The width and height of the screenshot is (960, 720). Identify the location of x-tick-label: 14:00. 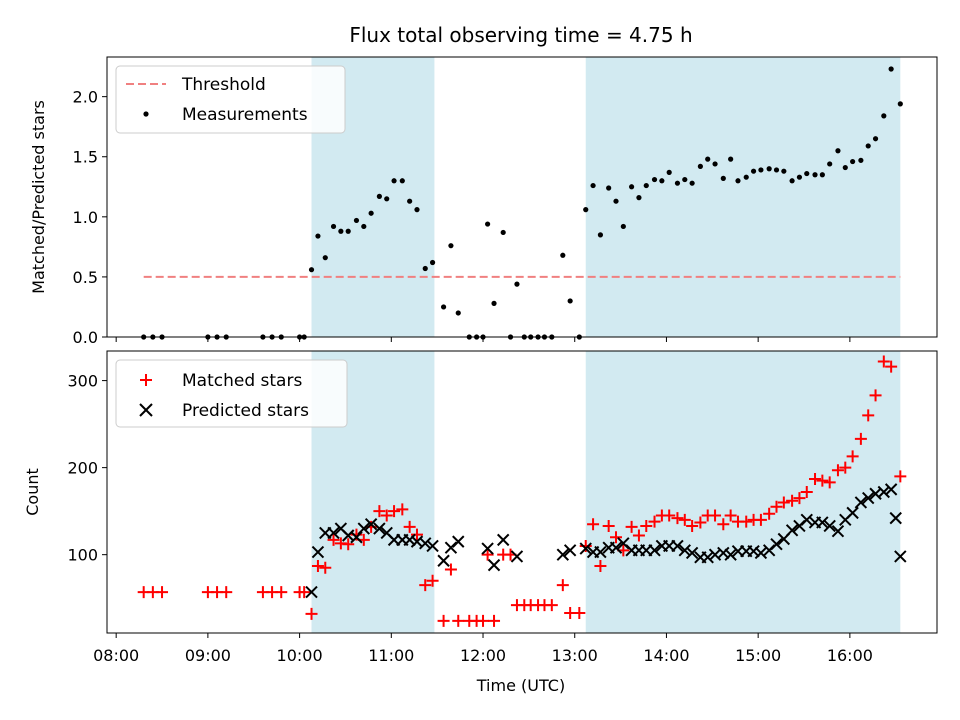
(666, 655).